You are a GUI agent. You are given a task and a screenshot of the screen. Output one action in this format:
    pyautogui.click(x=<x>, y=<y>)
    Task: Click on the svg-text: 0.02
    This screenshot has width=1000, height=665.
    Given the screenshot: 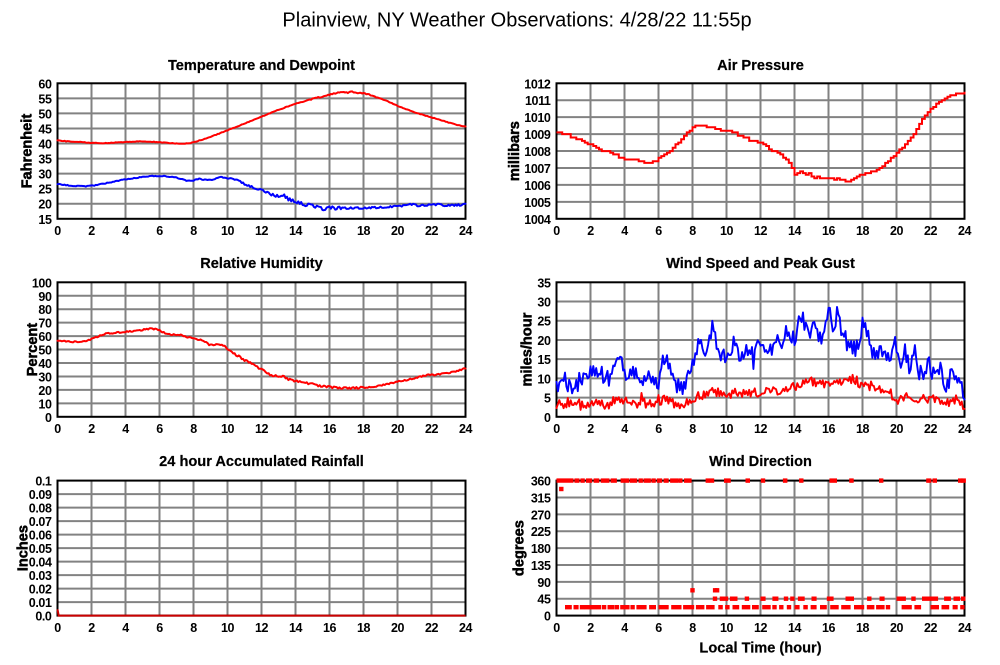 What is the action you would take?
    pyautogui.click(x=40, y=590)
    